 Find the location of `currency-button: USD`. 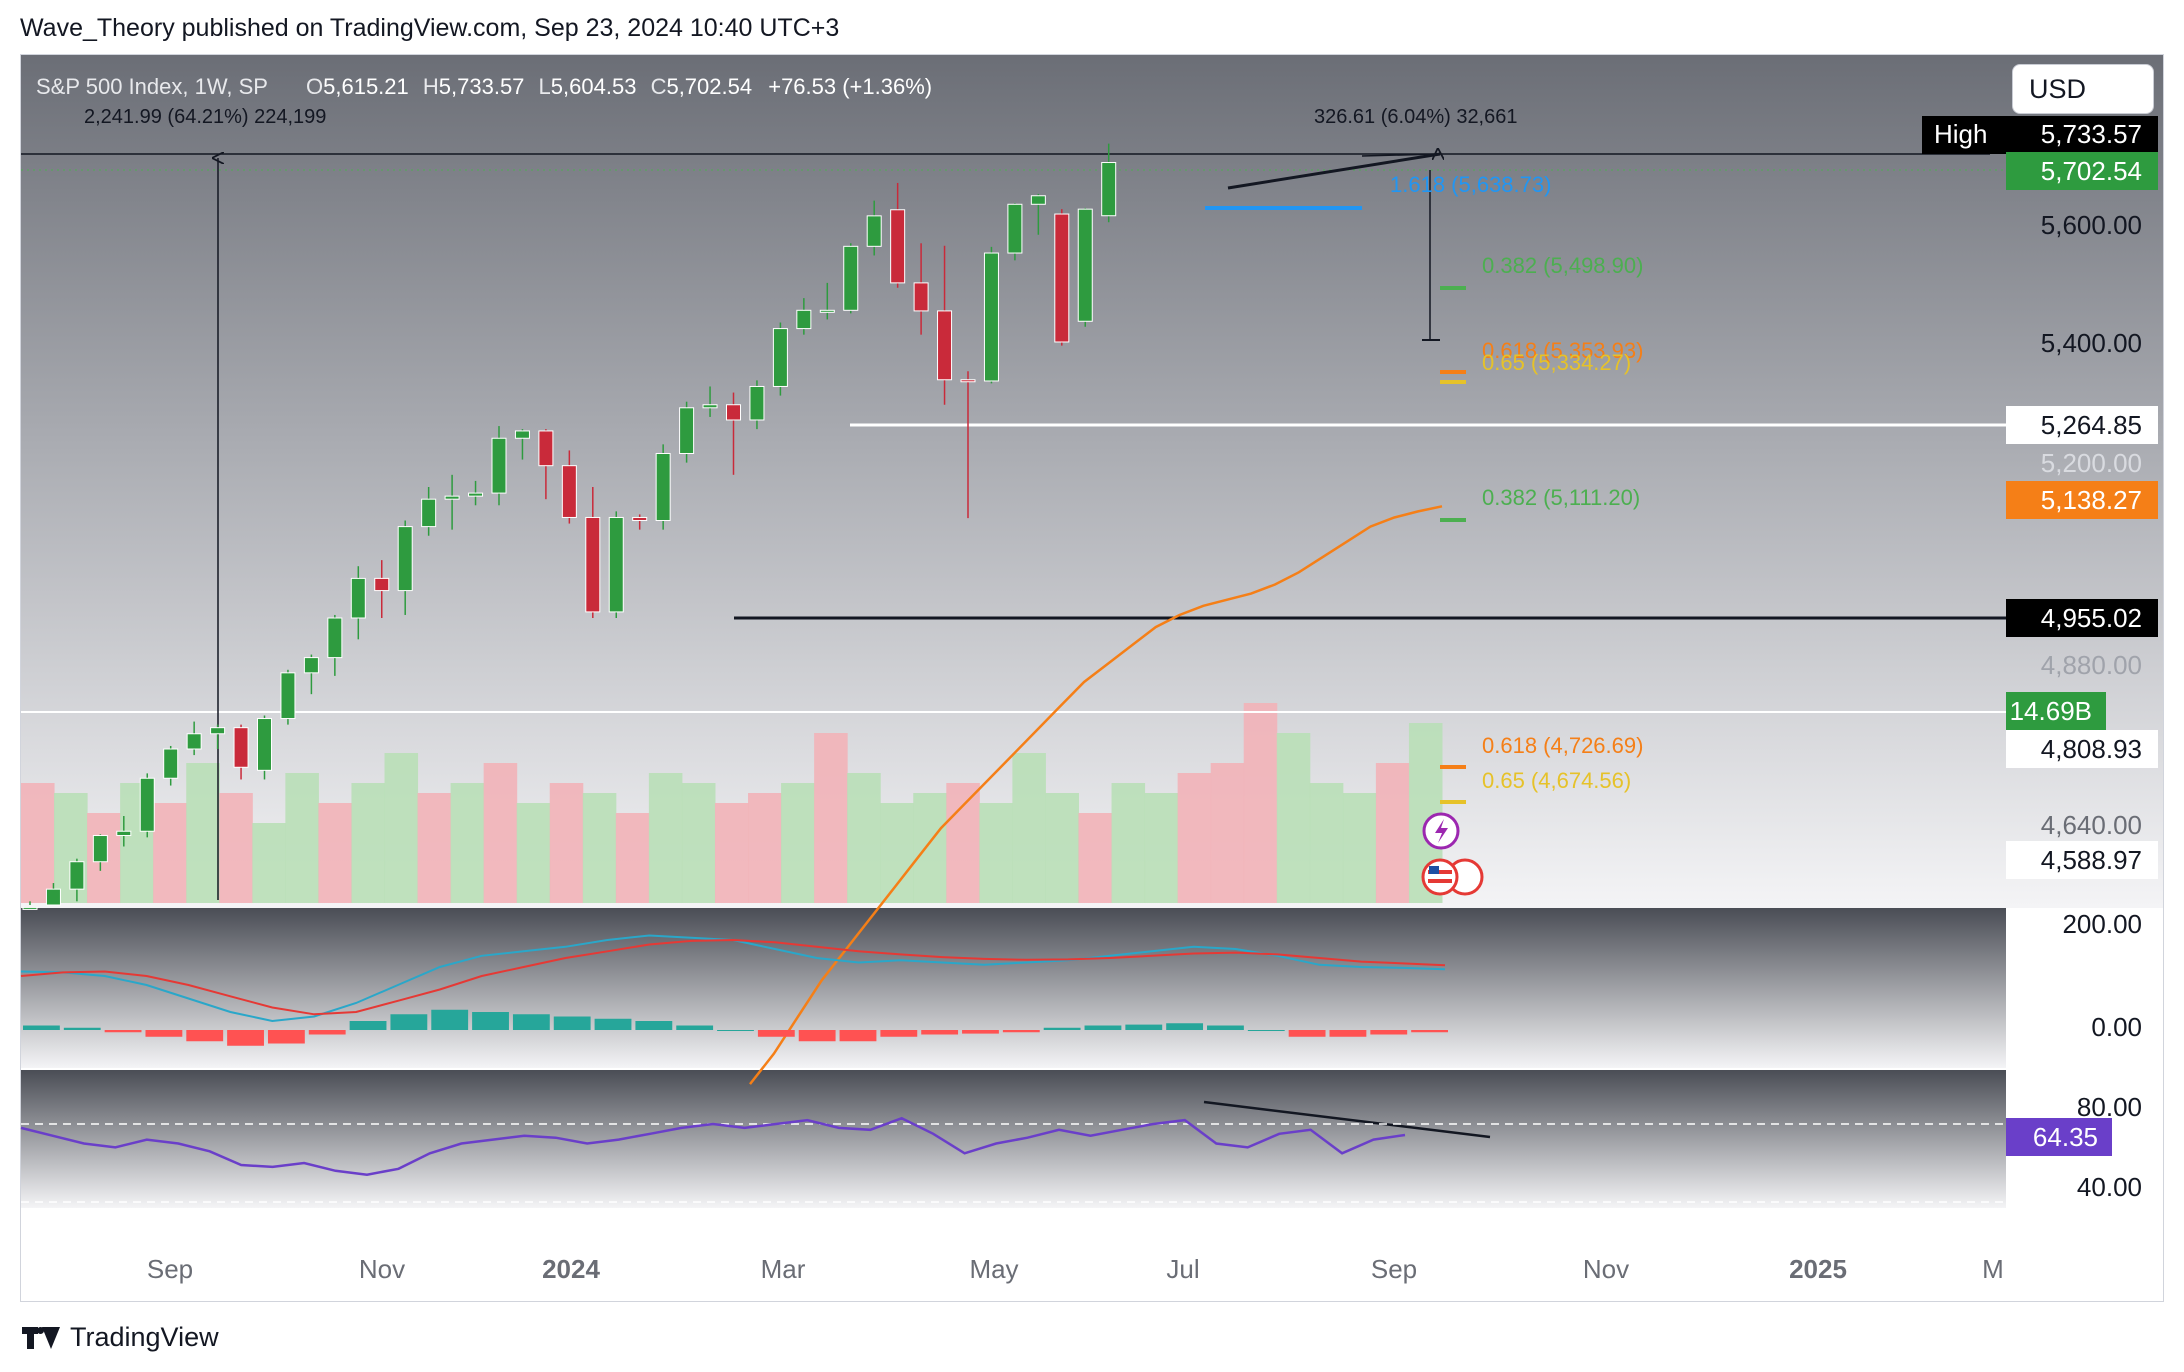

currency-button: USD is located at coordinates (2083, 89).